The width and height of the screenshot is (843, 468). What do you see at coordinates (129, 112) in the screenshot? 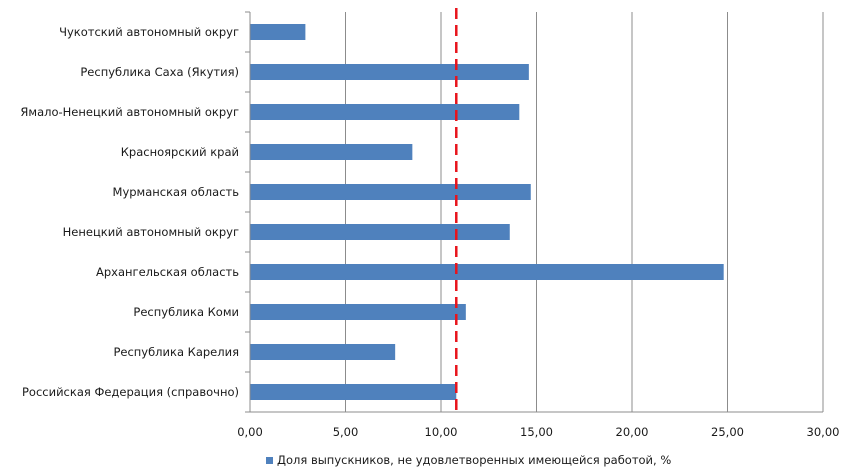
I see `category-label: Ямало-Ненецкий автономный округ` at bounding box center [129, 112].